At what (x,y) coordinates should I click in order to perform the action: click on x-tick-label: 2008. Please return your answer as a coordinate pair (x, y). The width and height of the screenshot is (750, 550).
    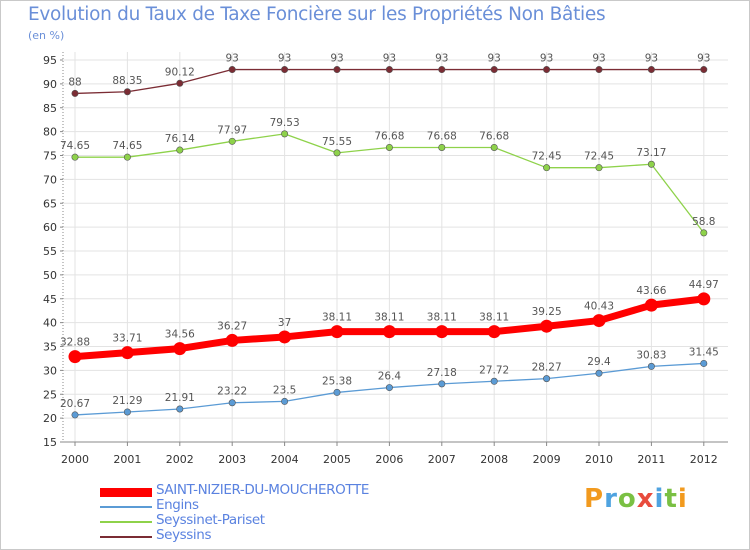
    Looking at the image, I should click on (494, 459).